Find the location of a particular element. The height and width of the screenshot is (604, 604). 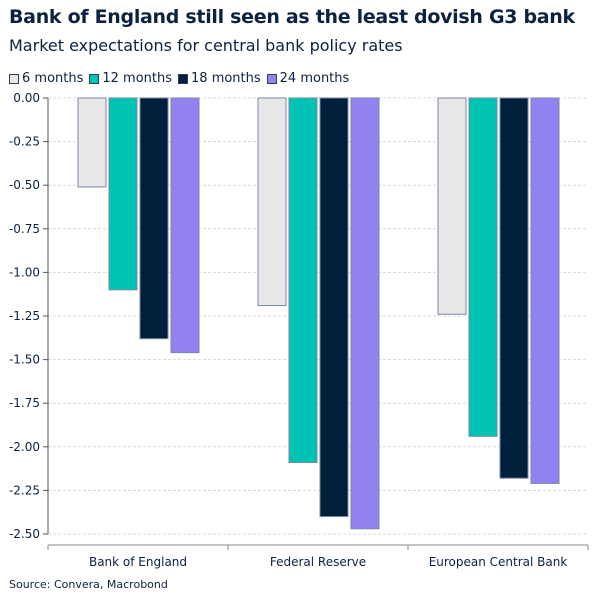

source-note: Source: Convera, Macrobond is located at coordinates (88, 584).